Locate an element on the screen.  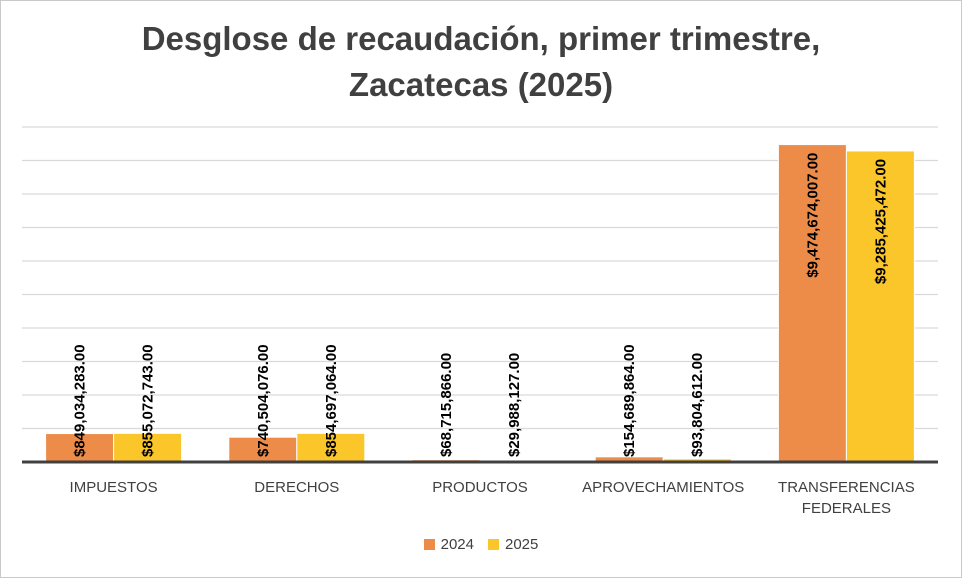
legend-item-2024: 2024 is located at coordinates (448, 544).